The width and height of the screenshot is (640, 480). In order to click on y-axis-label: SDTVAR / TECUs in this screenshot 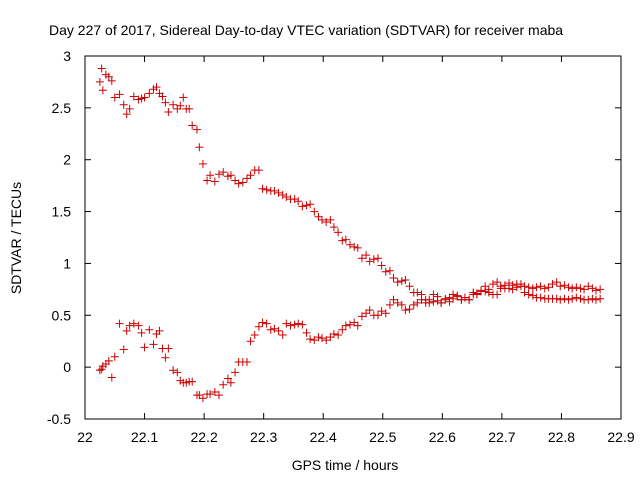, I will do `click(16, 238)`.